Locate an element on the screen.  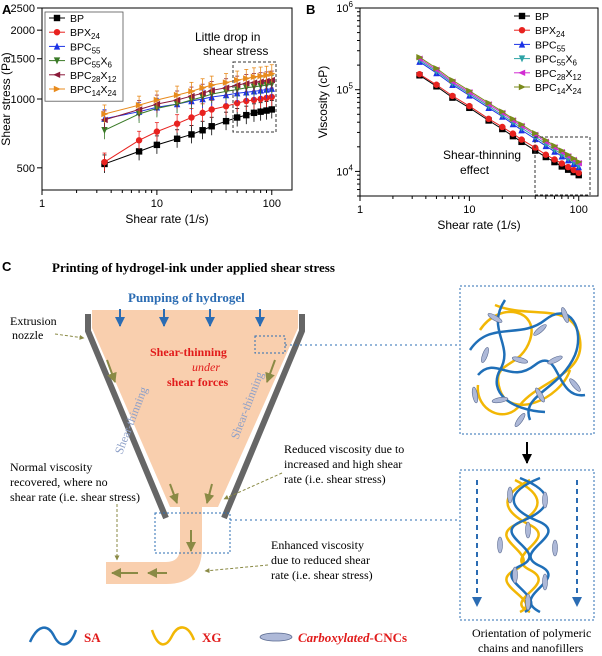
legend-sub: 28 is located at coordinates (96, 79).